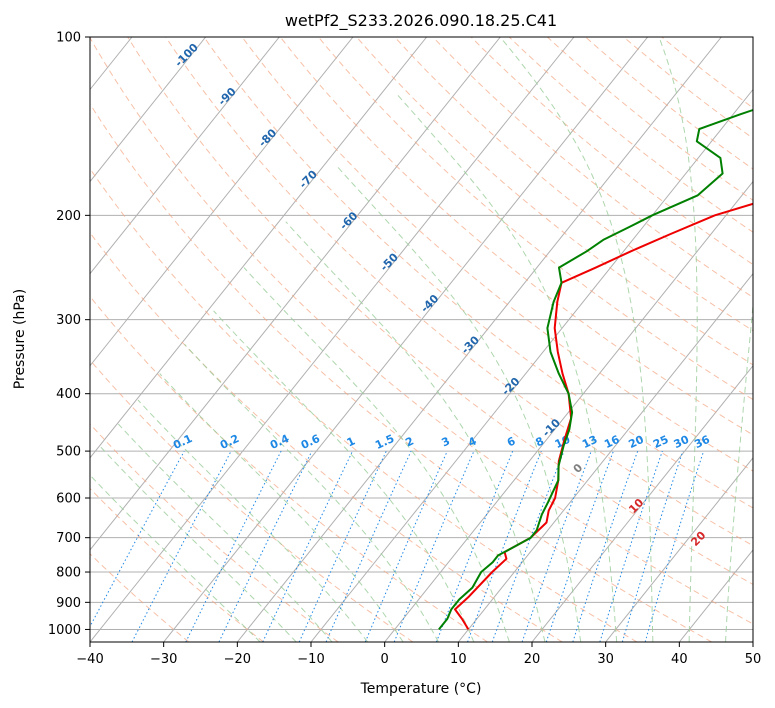  Describe the element at coordinates (421, 21) in the screenshot. I see `chart-title: wetPf2_S233.2026.090.18.25.C41` at that location.